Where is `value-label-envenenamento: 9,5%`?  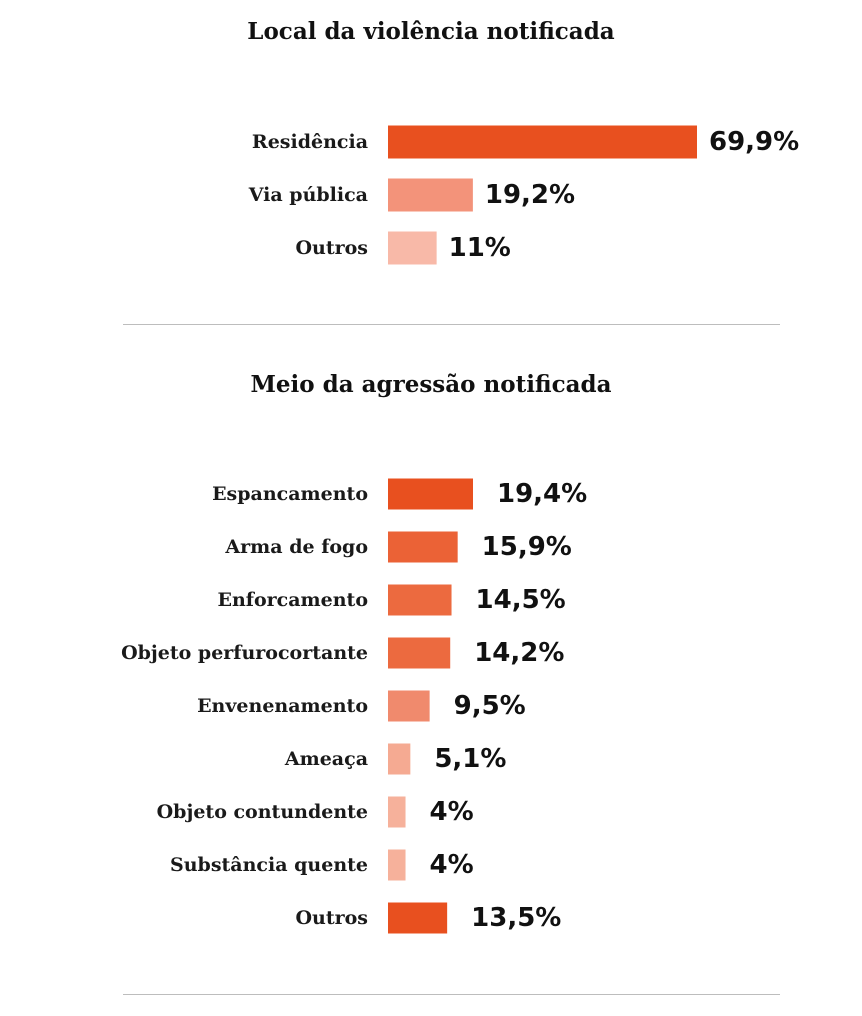 value-label-envenenamento: 9,5% is located at coordinates (490, 706).